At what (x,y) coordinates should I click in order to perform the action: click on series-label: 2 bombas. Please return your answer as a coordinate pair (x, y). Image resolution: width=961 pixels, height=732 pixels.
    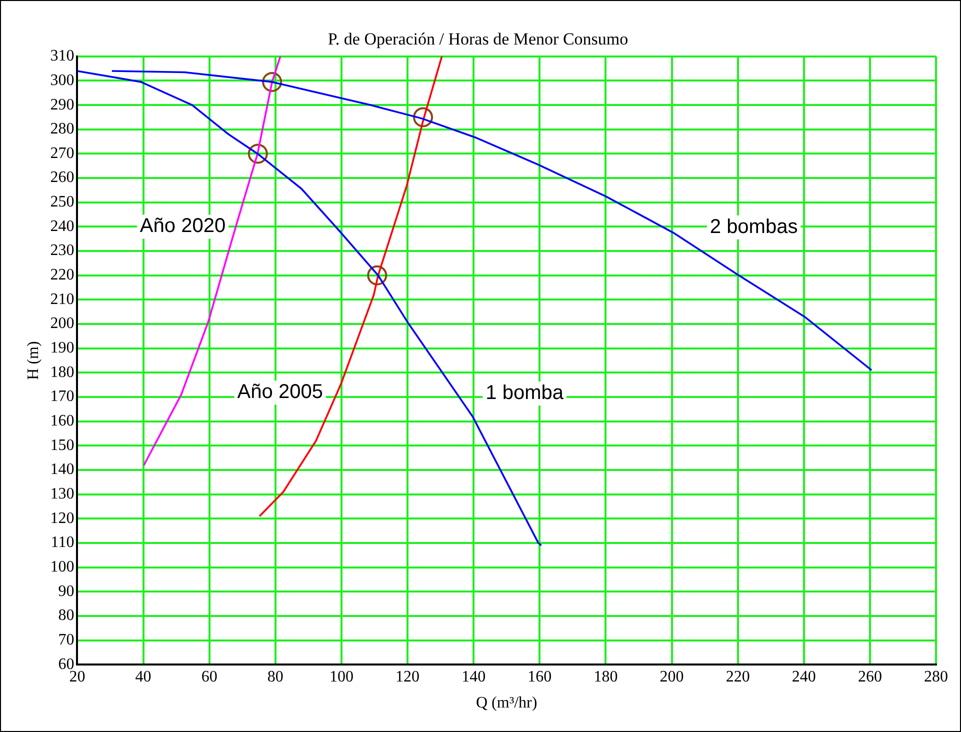
    Looking at the image, I should click on (754, 227).